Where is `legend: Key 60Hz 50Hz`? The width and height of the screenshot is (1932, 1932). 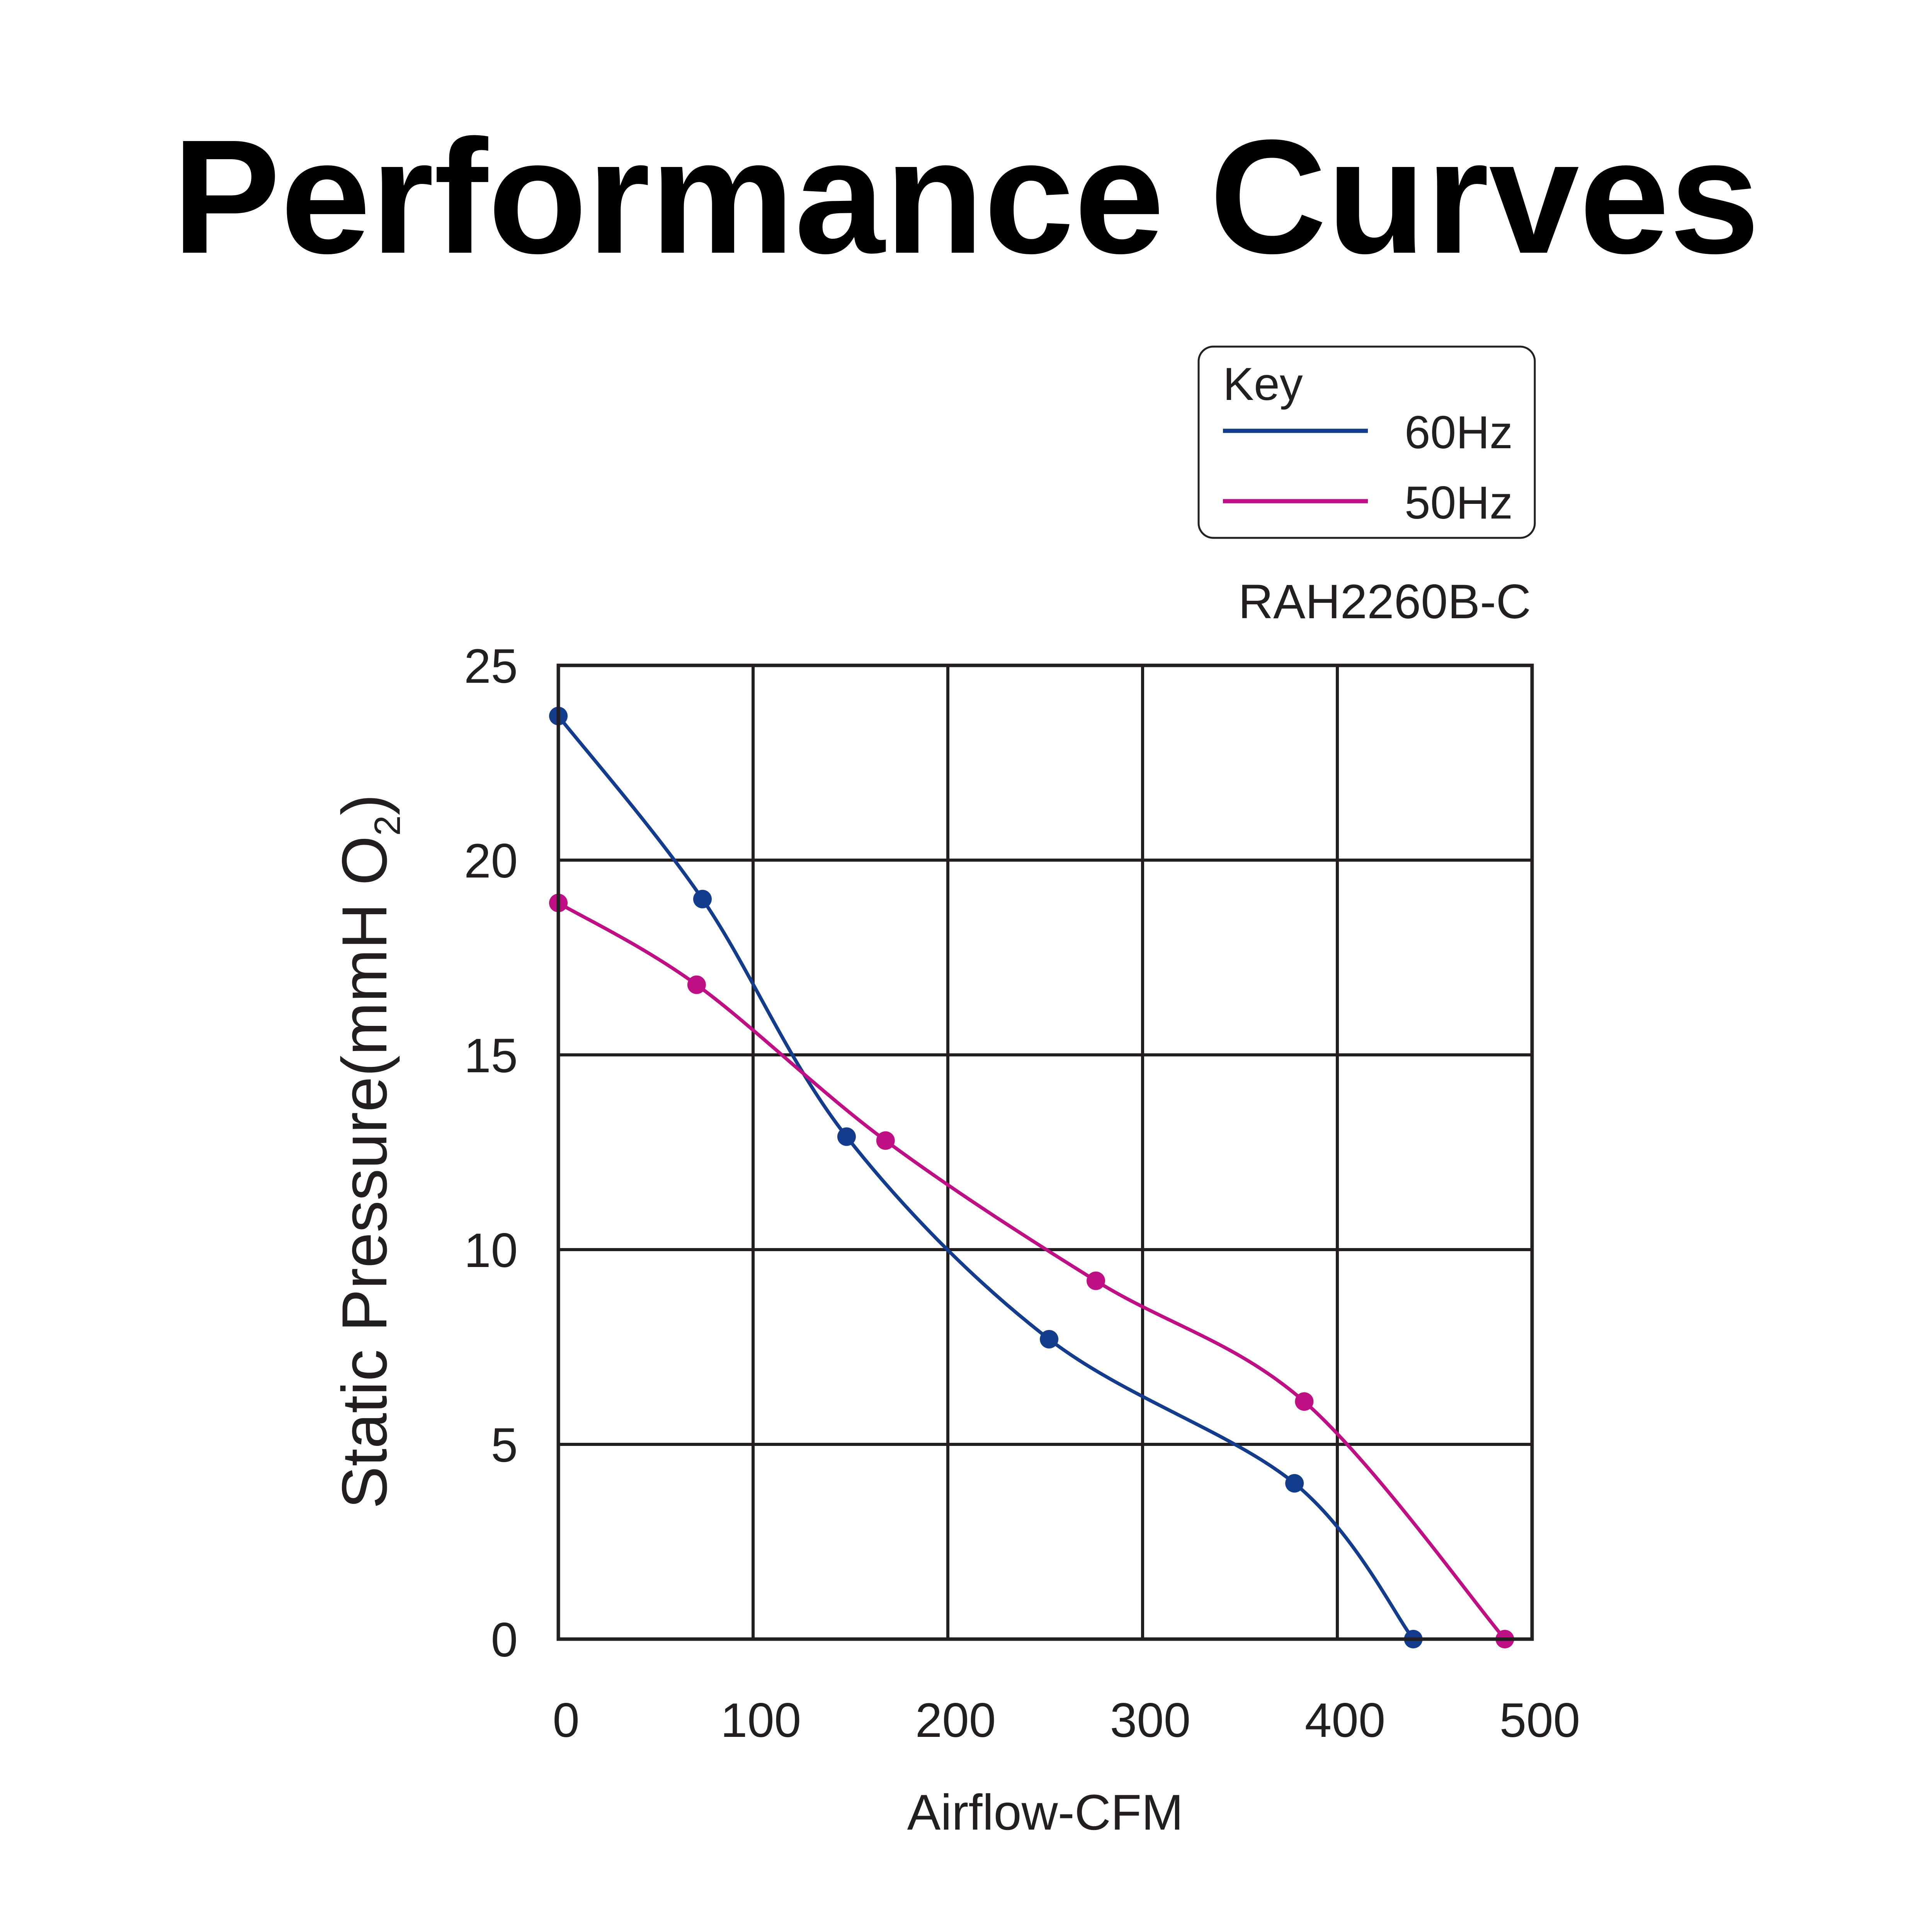
legend: Key 60Hz 50Hz is located at coordinates (1367, 442).